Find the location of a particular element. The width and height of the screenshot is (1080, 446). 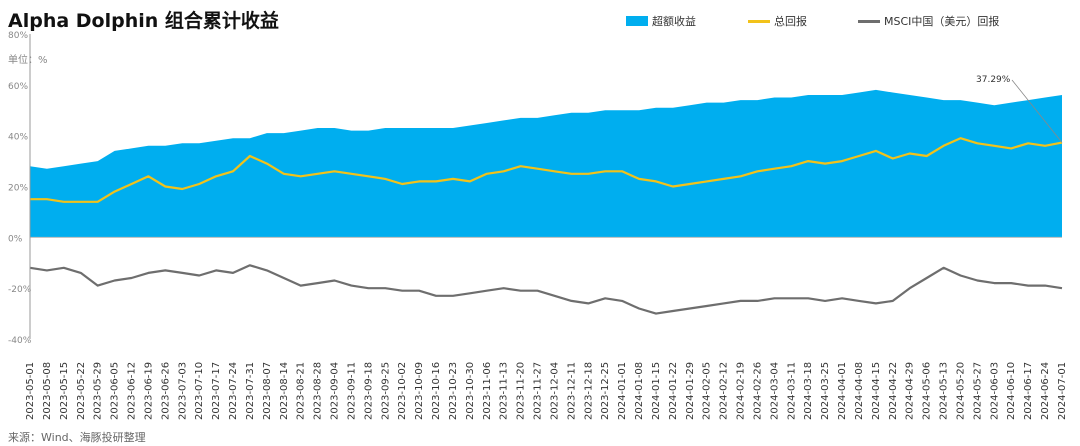

x-tick-label: 2023-06-05 is located at coordinates (115, 391).